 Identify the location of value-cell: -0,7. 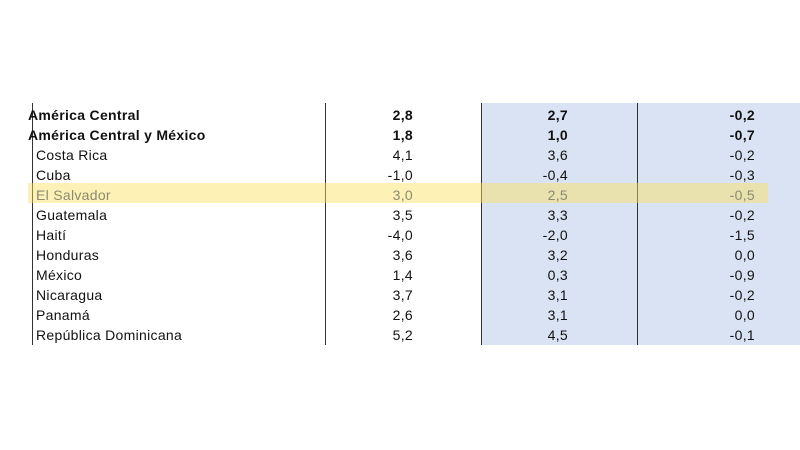
(742, 135).